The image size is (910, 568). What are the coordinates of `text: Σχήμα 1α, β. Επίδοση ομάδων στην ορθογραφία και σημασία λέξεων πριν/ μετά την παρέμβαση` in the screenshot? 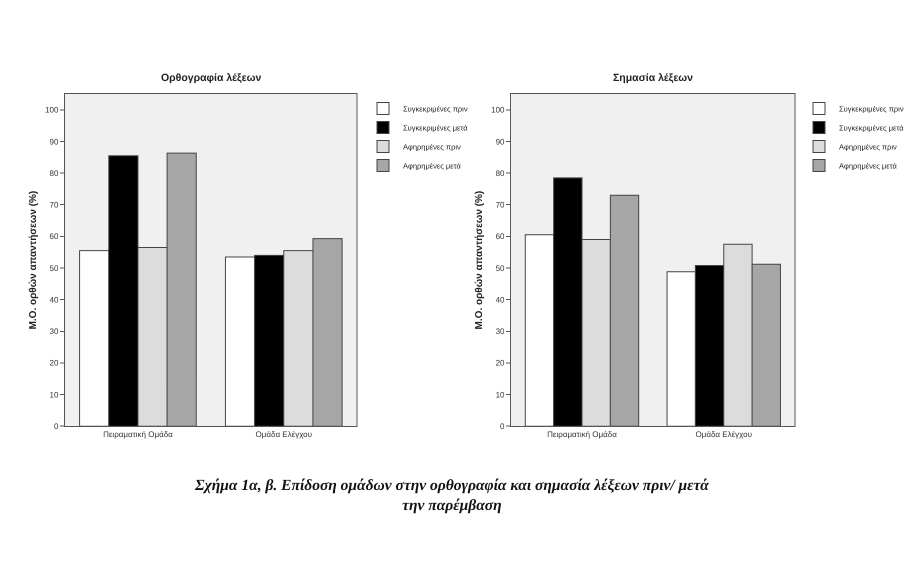 It's located at (452, 495).